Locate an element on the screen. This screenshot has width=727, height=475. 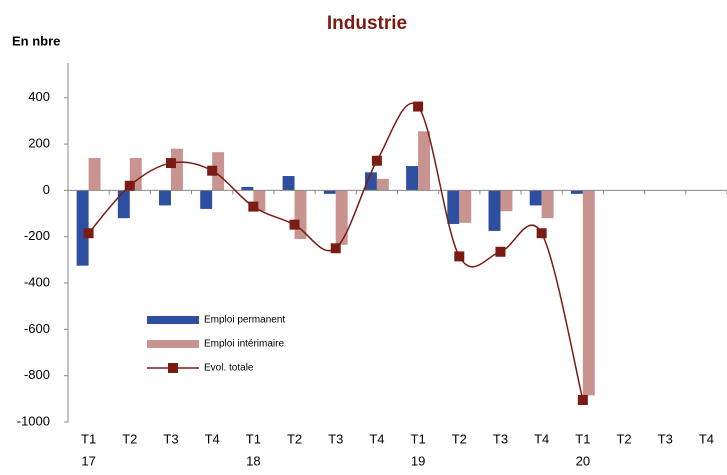
y-tick-label: 200 is located at coordinates (39, 143).